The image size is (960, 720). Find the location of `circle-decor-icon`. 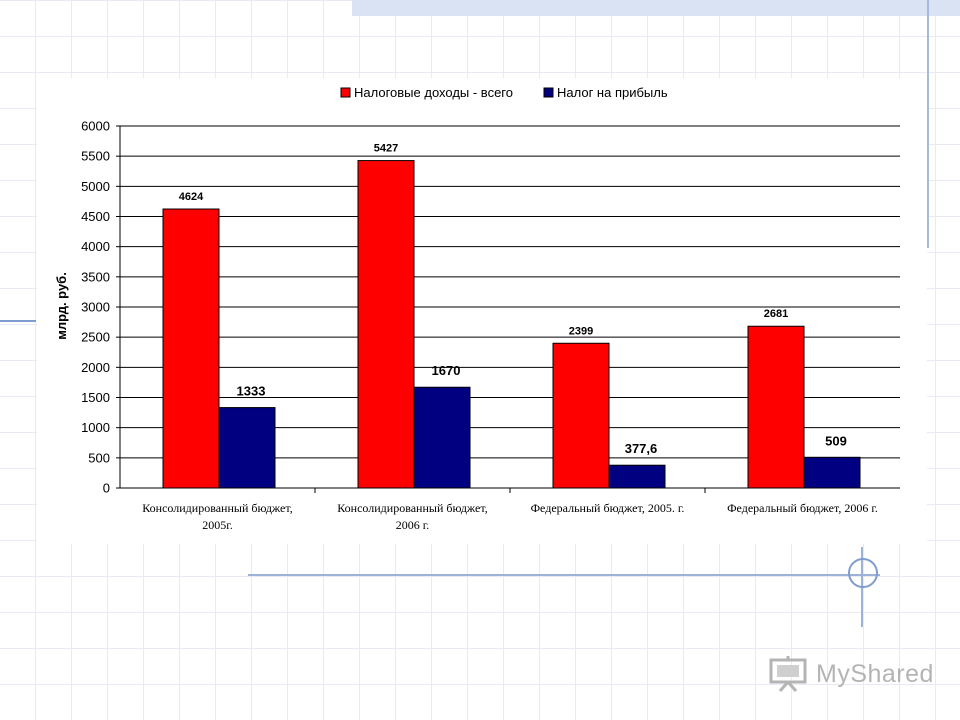

circle-decor-icon is located at coordinates (863, 573).